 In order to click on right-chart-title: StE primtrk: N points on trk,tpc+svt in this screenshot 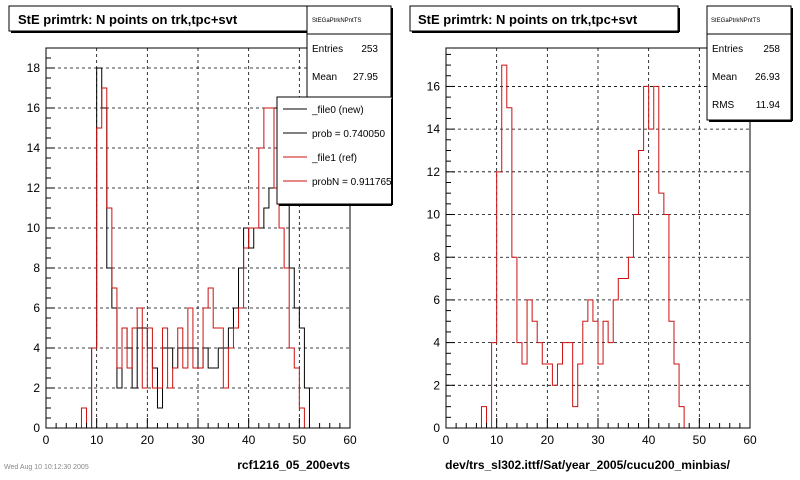, I will do `click(528, 19)`.